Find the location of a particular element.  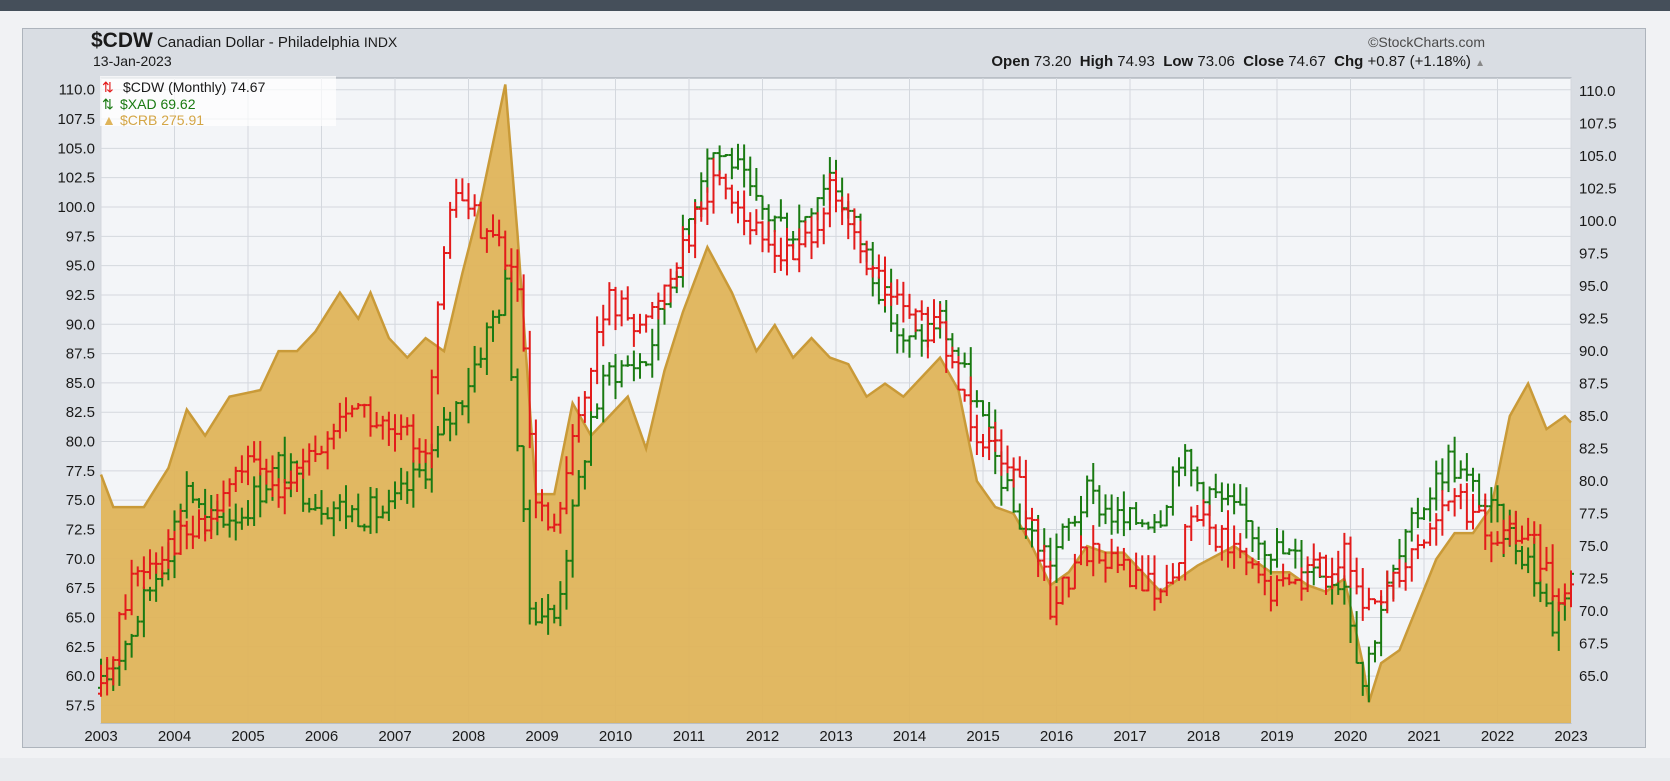

x-tick-label: 2005 is located at coordinates (247, 736).